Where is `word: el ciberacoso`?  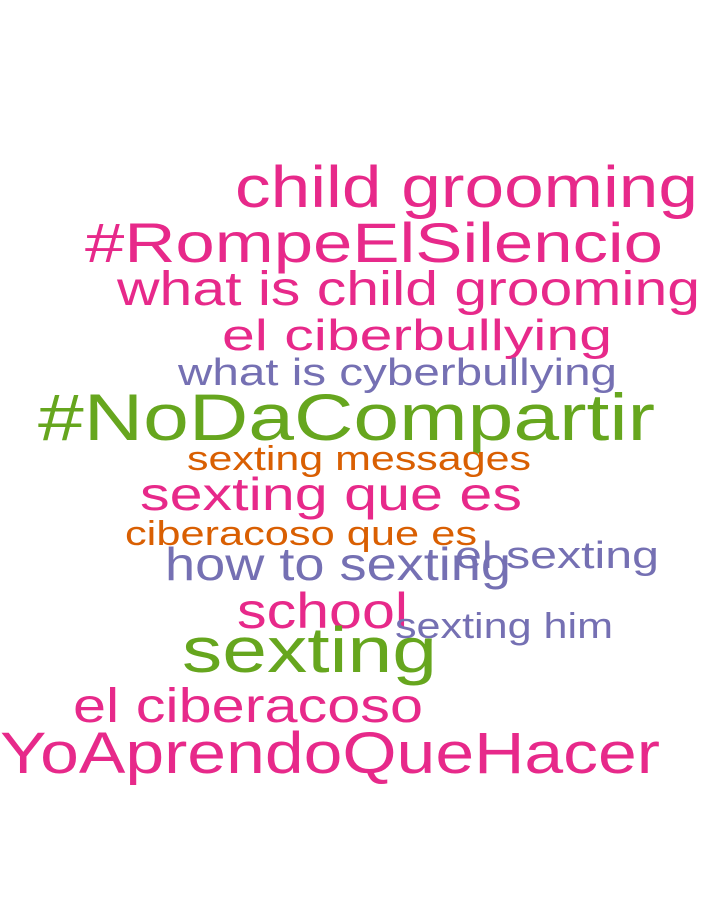 word: el ciberacoso is located at coordinates (248, 706).